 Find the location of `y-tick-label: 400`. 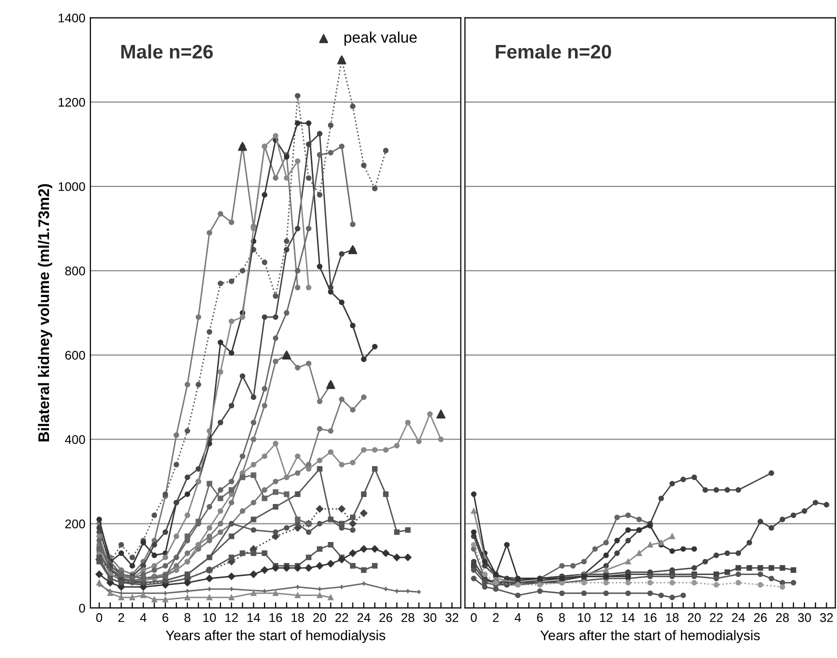

y-tick-label: 400 is located at coordinates (75, 439).